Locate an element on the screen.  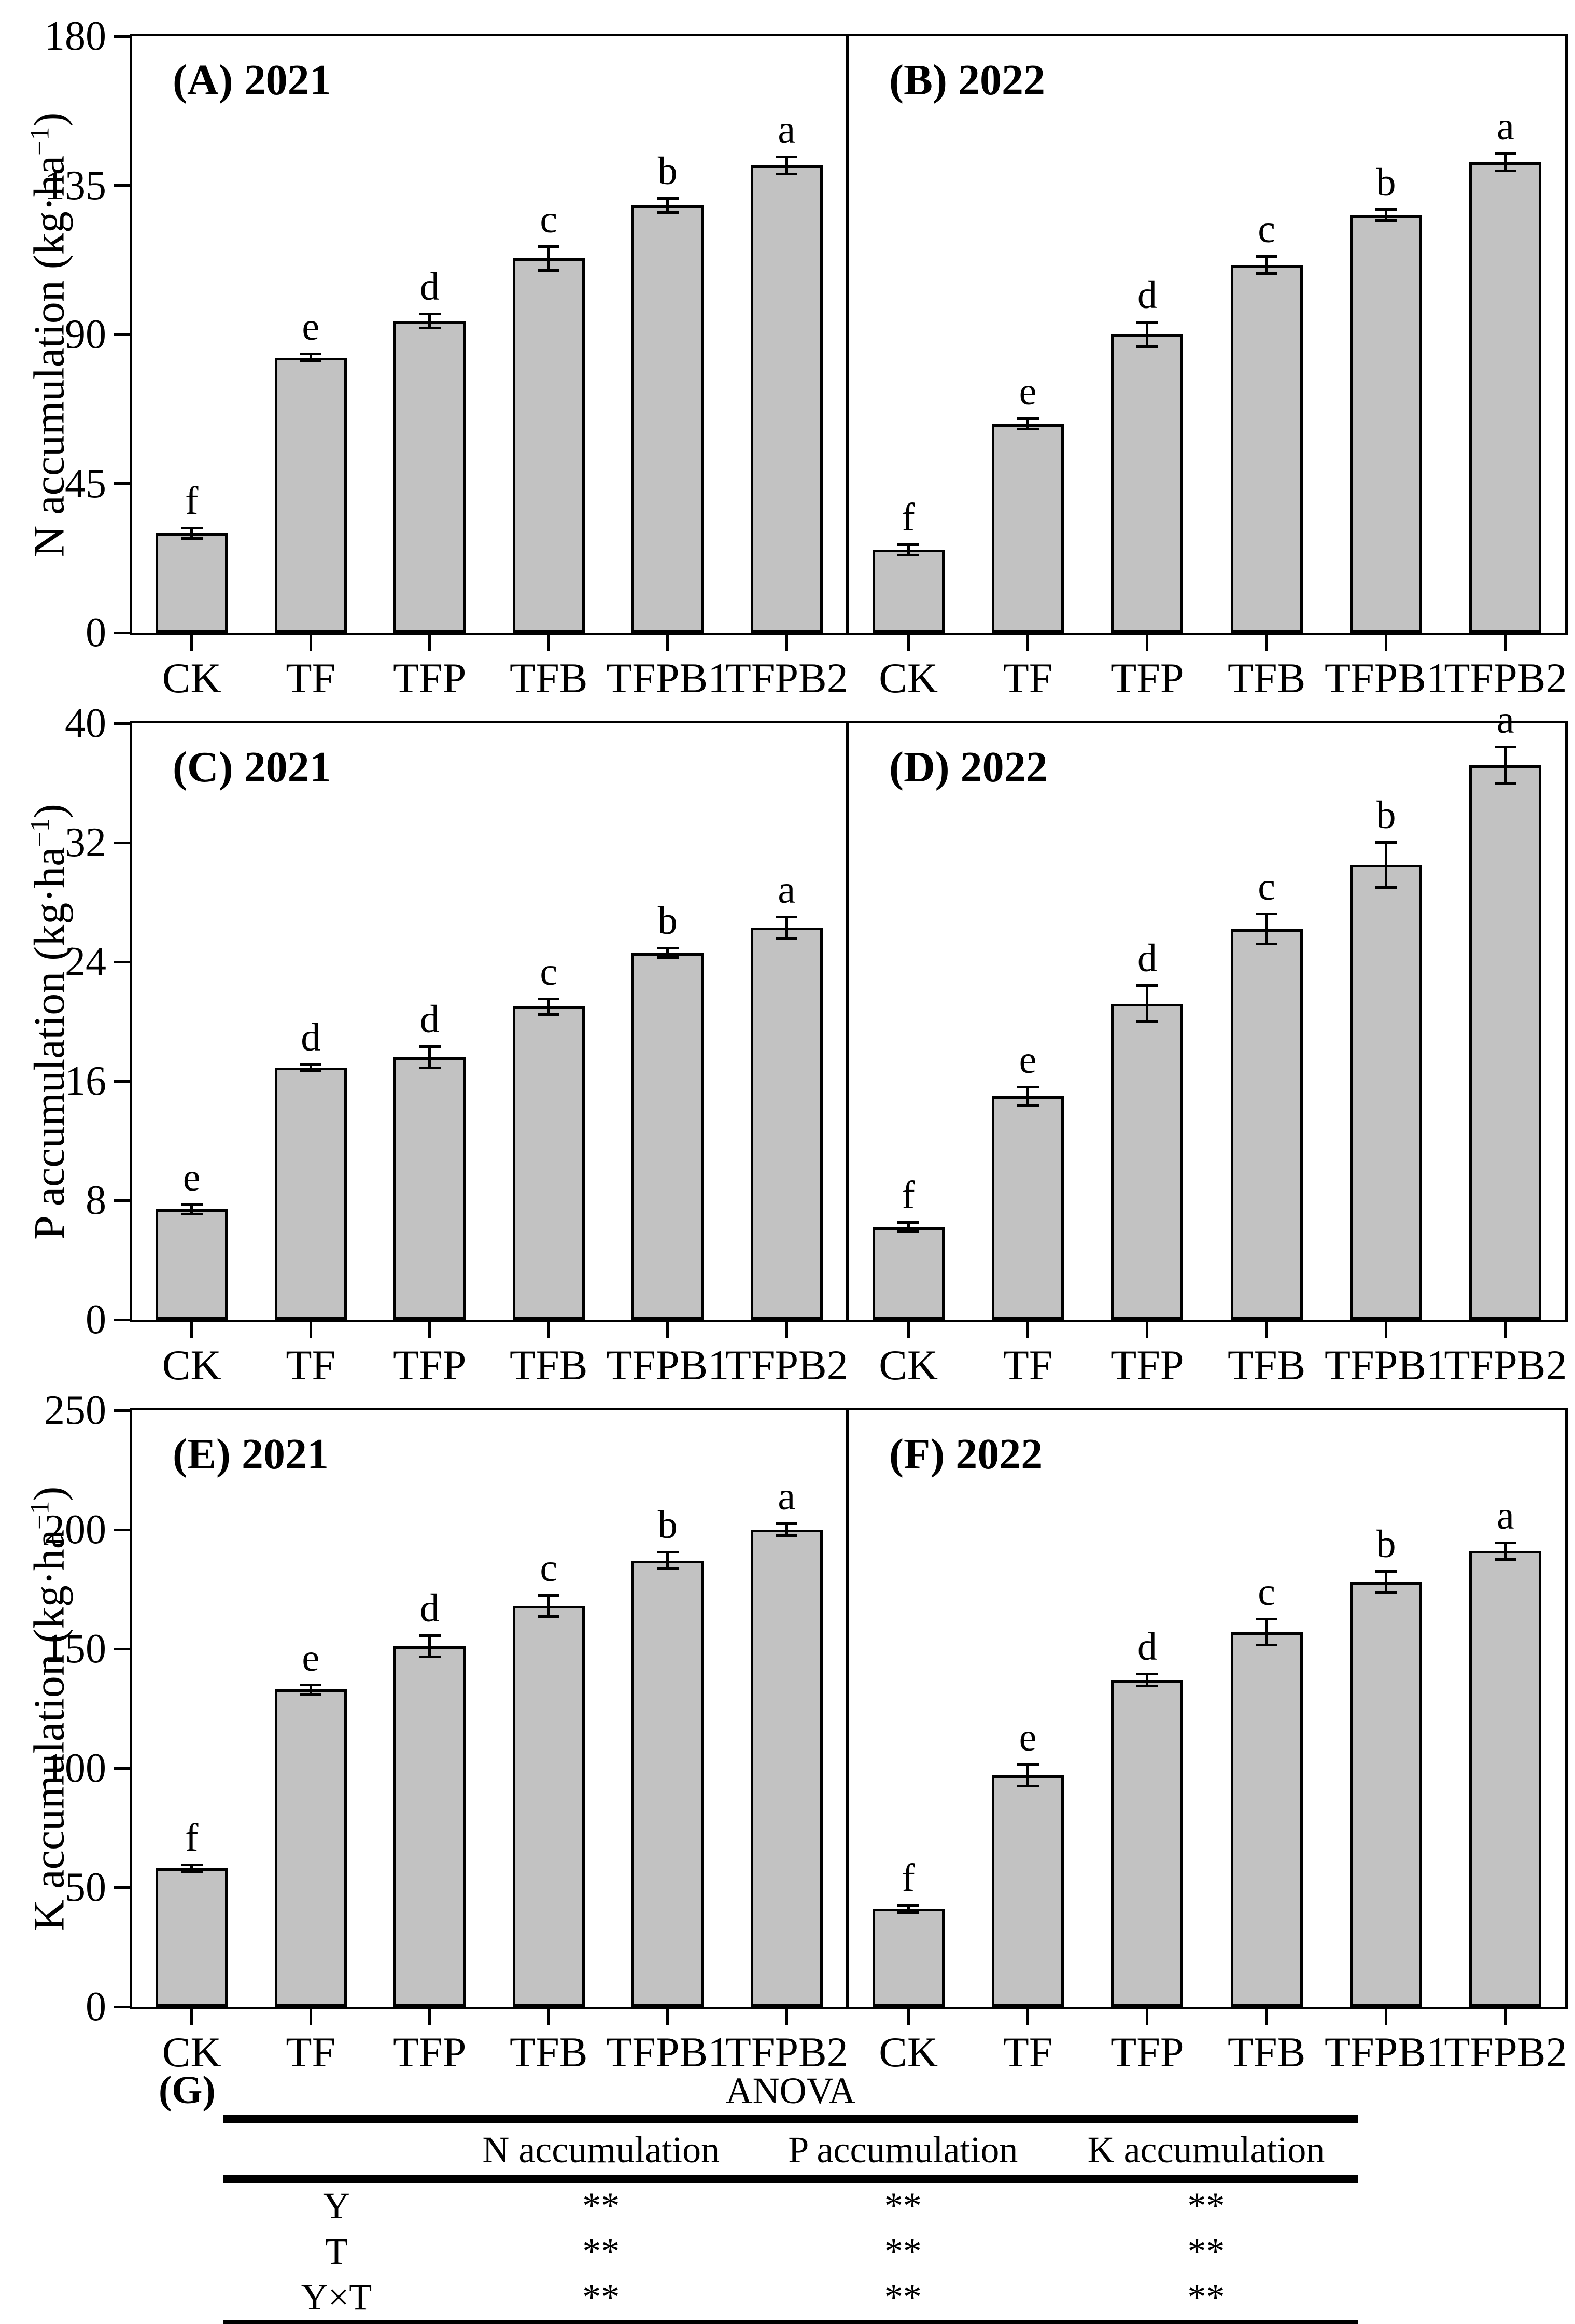
x-tick-label: TFPB2 is located at coordinates (786, 1365).